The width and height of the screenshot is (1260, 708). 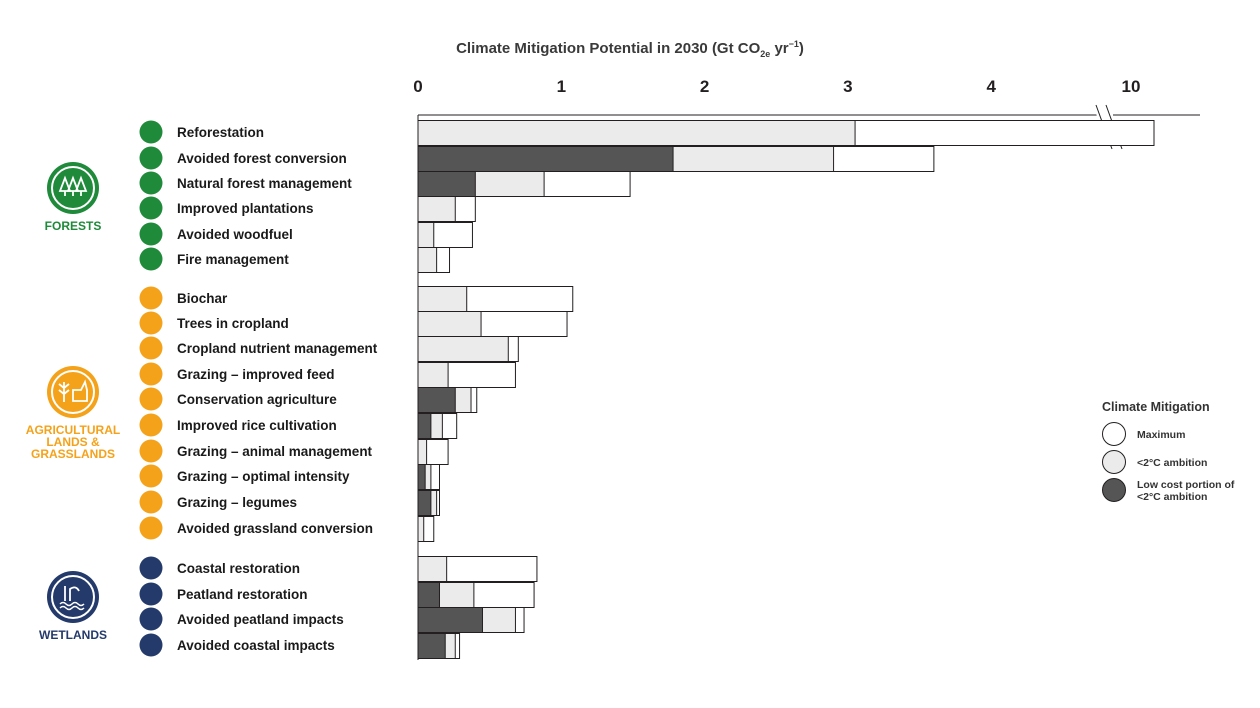 What do you see at coordinates (257, 425) in the screenshot?
I see `category-label: Improved rice cultivation` at bounding box center [257, 425].